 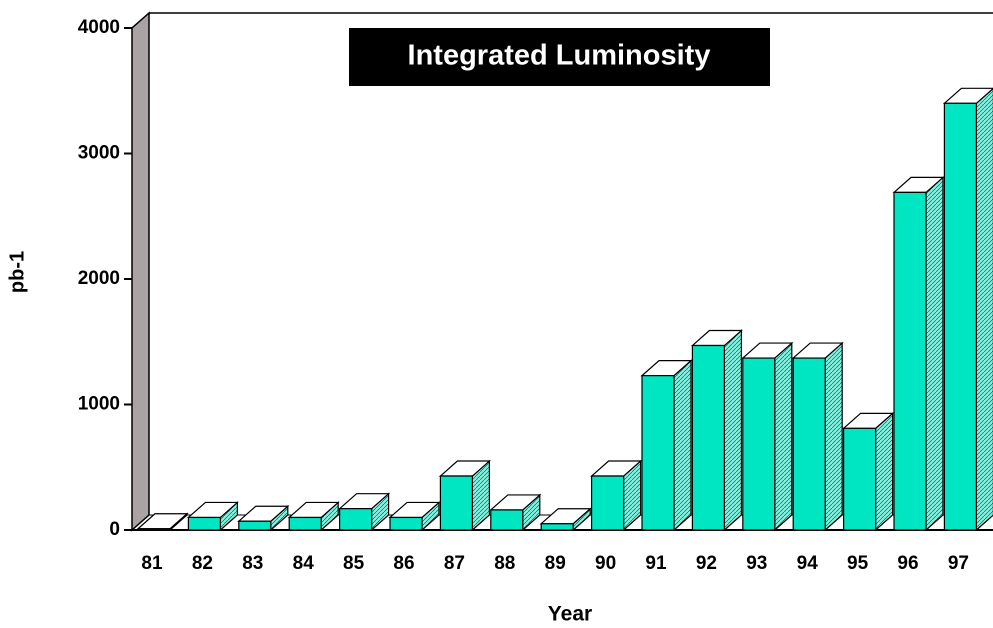 What do you see at coordinates (202, 563) in the screenshot?
I see `x-tick-label: 82` at bounding box center [202, 563].